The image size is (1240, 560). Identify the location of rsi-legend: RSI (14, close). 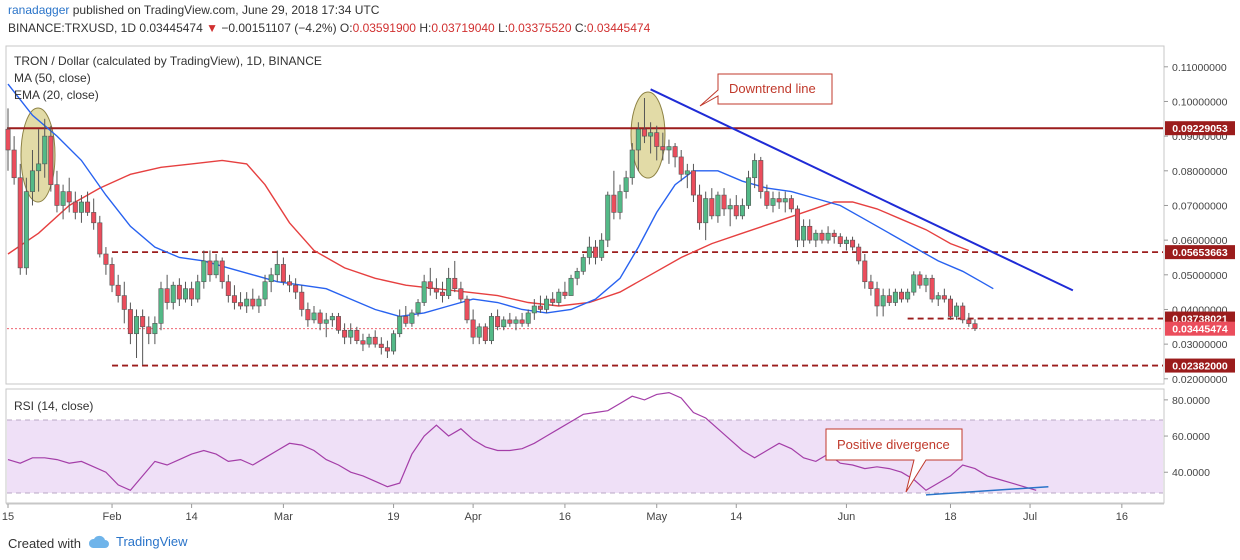
(53, 406).